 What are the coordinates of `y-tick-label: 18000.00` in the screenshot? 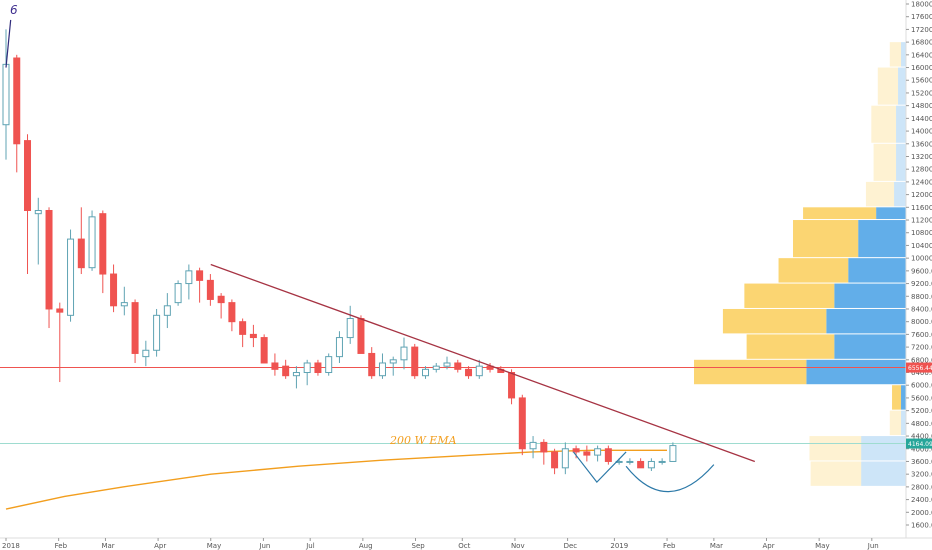 It's located at (921, 5).